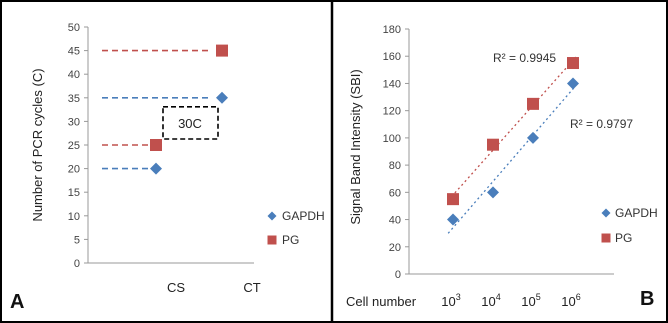  I want to click on panel-a-y-tick-label: 0, so click(77, 264).